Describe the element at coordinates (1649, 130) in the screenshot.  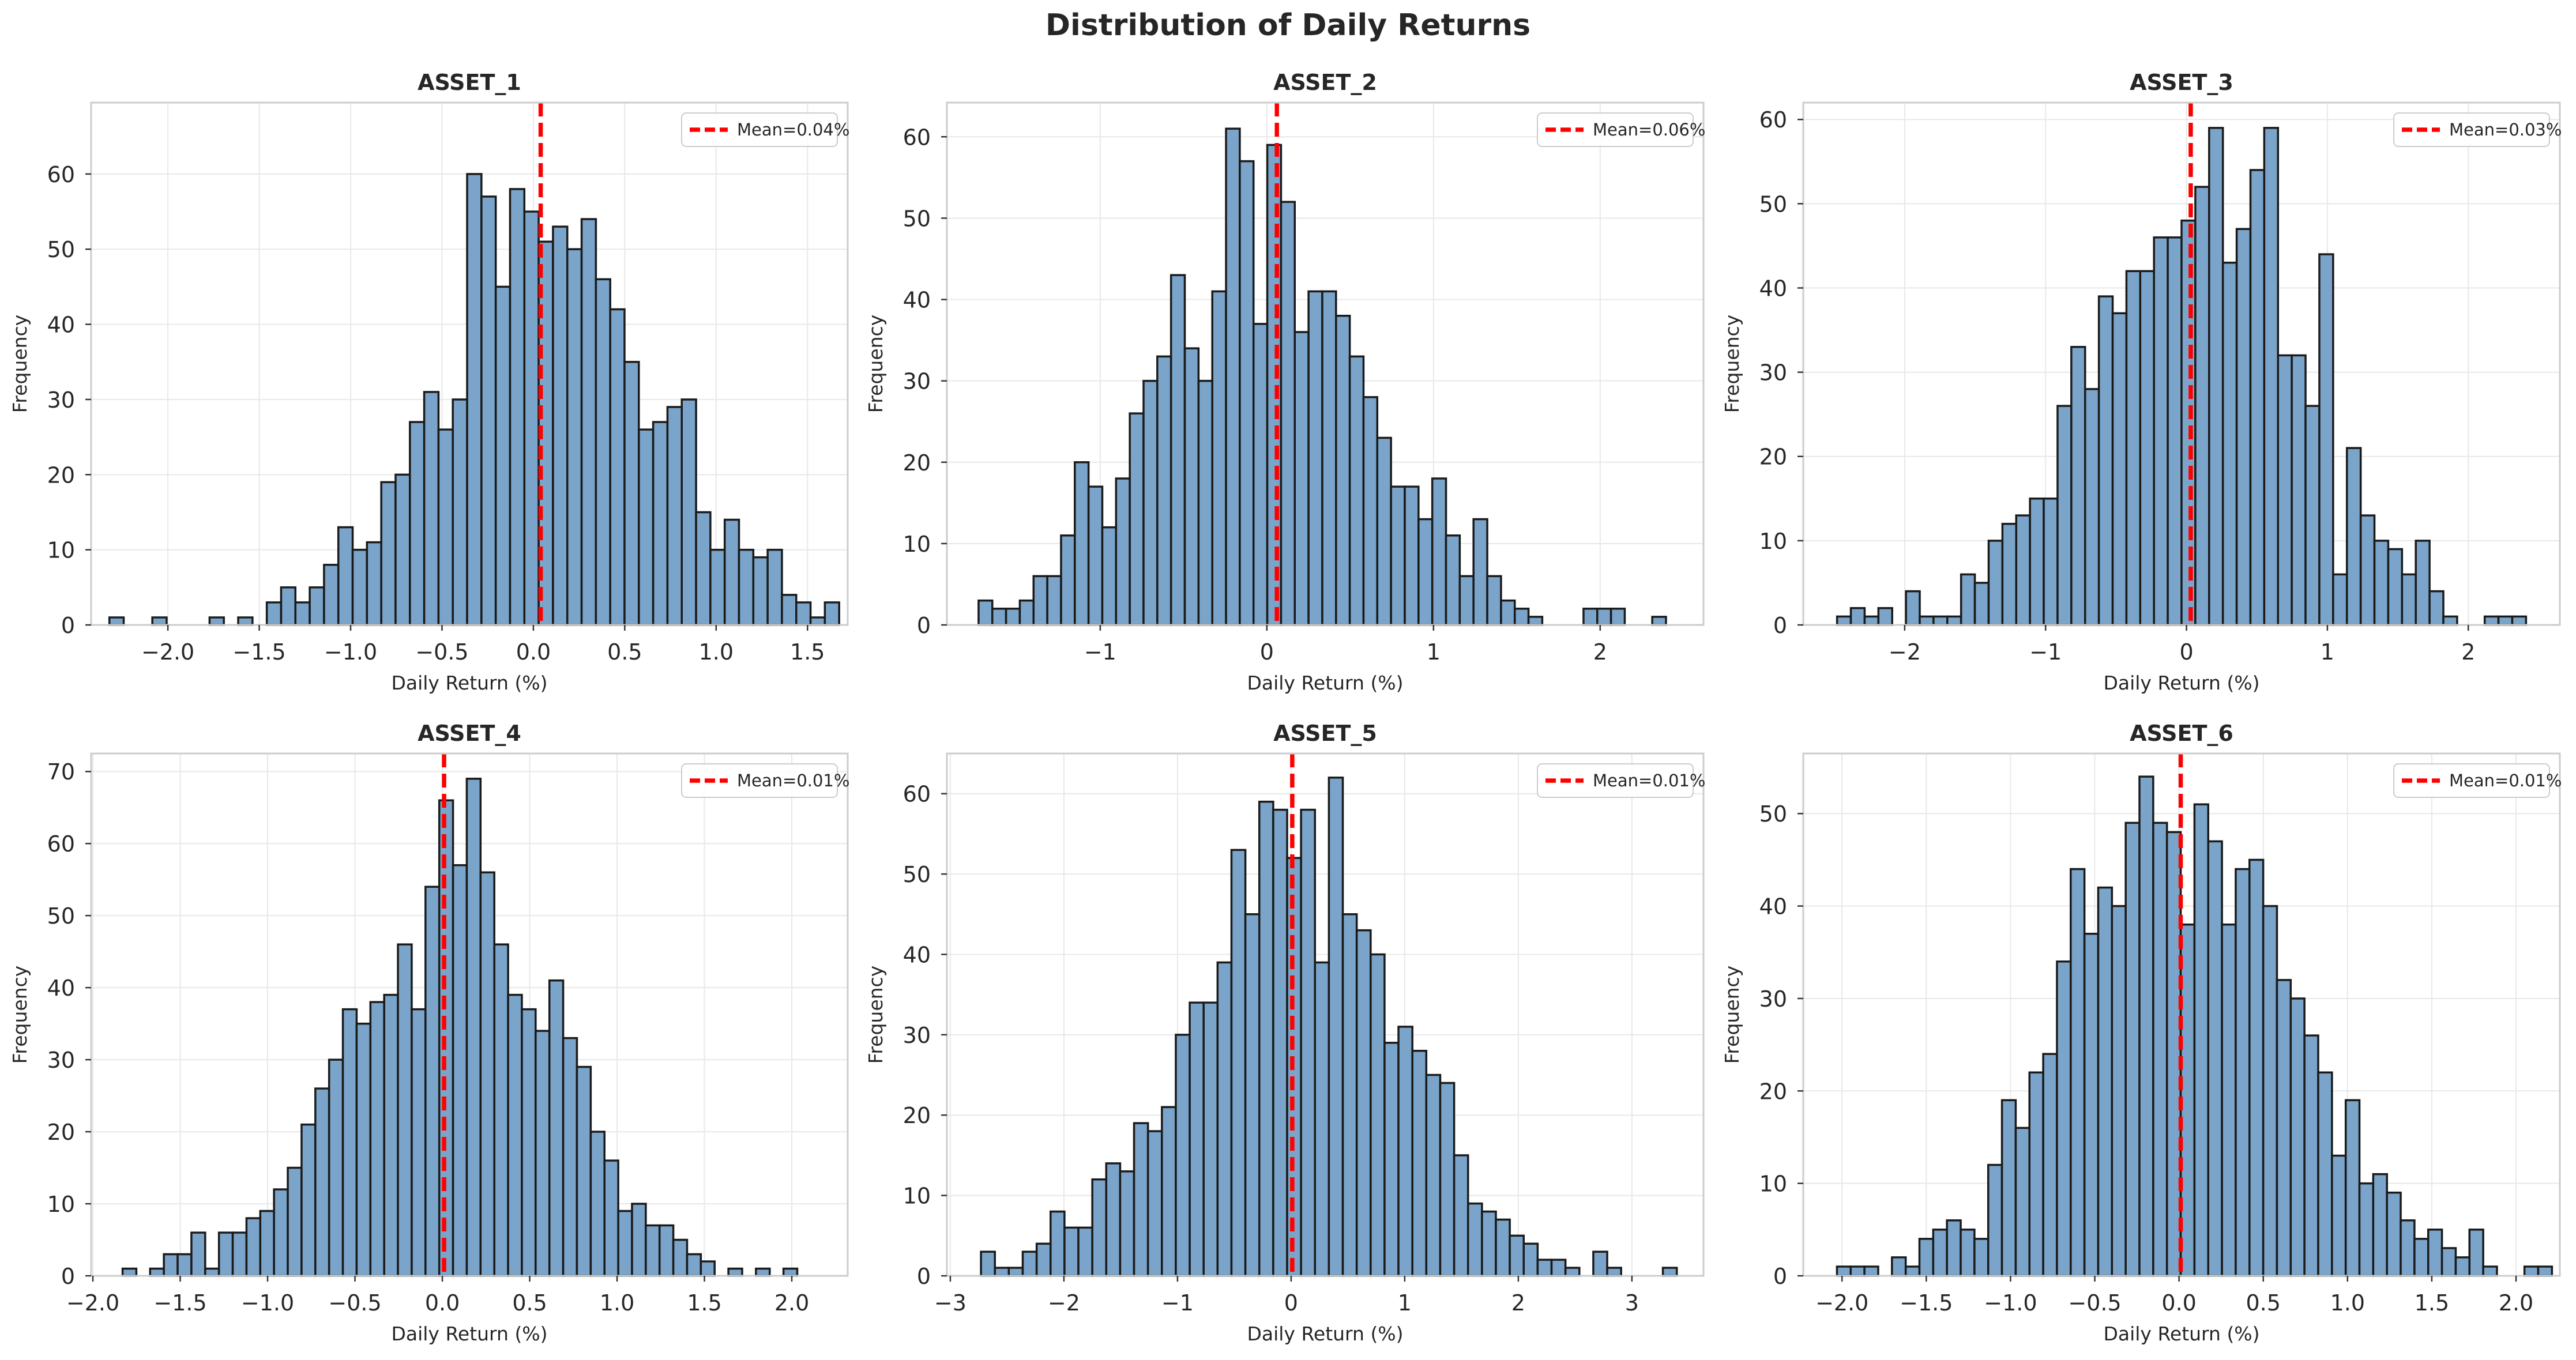
I see `legend-label: Mean=0.06%` at that location.